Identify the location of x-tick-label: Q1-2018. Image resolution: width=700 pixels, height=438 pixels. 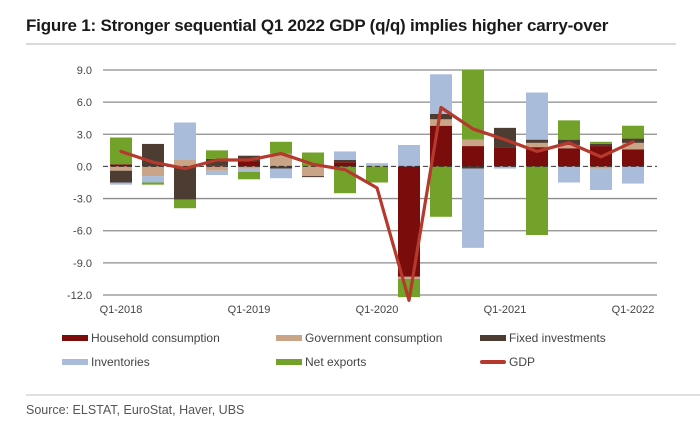
(121, 310).